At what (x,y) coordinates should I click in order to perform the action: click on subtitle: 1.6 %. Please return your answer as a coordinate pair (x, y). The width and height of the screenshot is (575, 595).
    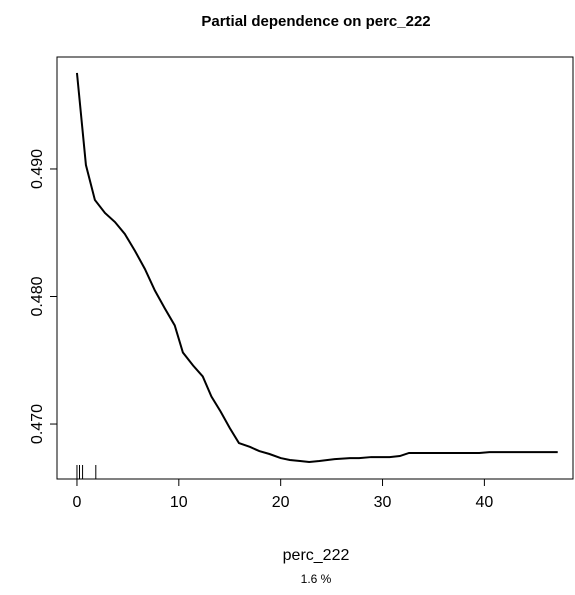
    Looking at the image, I should click on (316, 579).